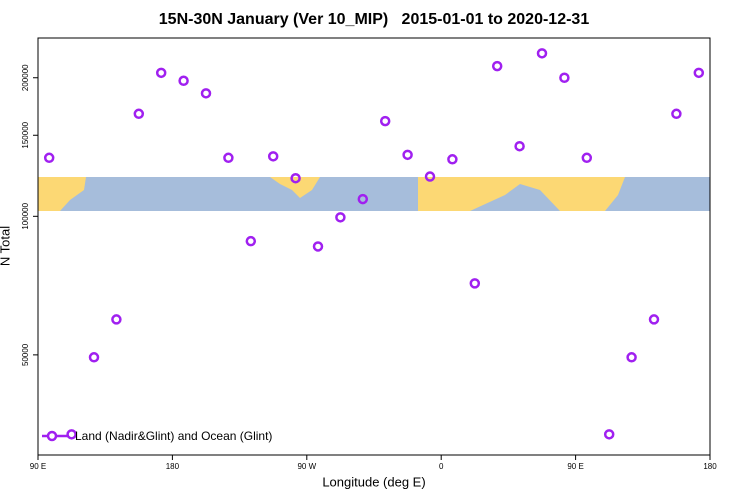  I want to click on x-tick-label: 90 W, so click(306, 466).